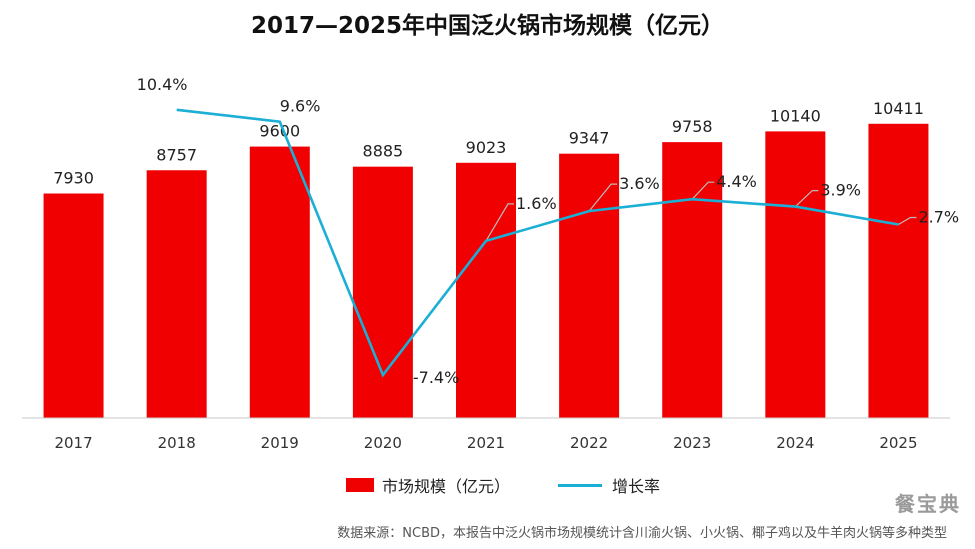  I want to click on bar-value-label-2022: 9347, so click(589, 138).